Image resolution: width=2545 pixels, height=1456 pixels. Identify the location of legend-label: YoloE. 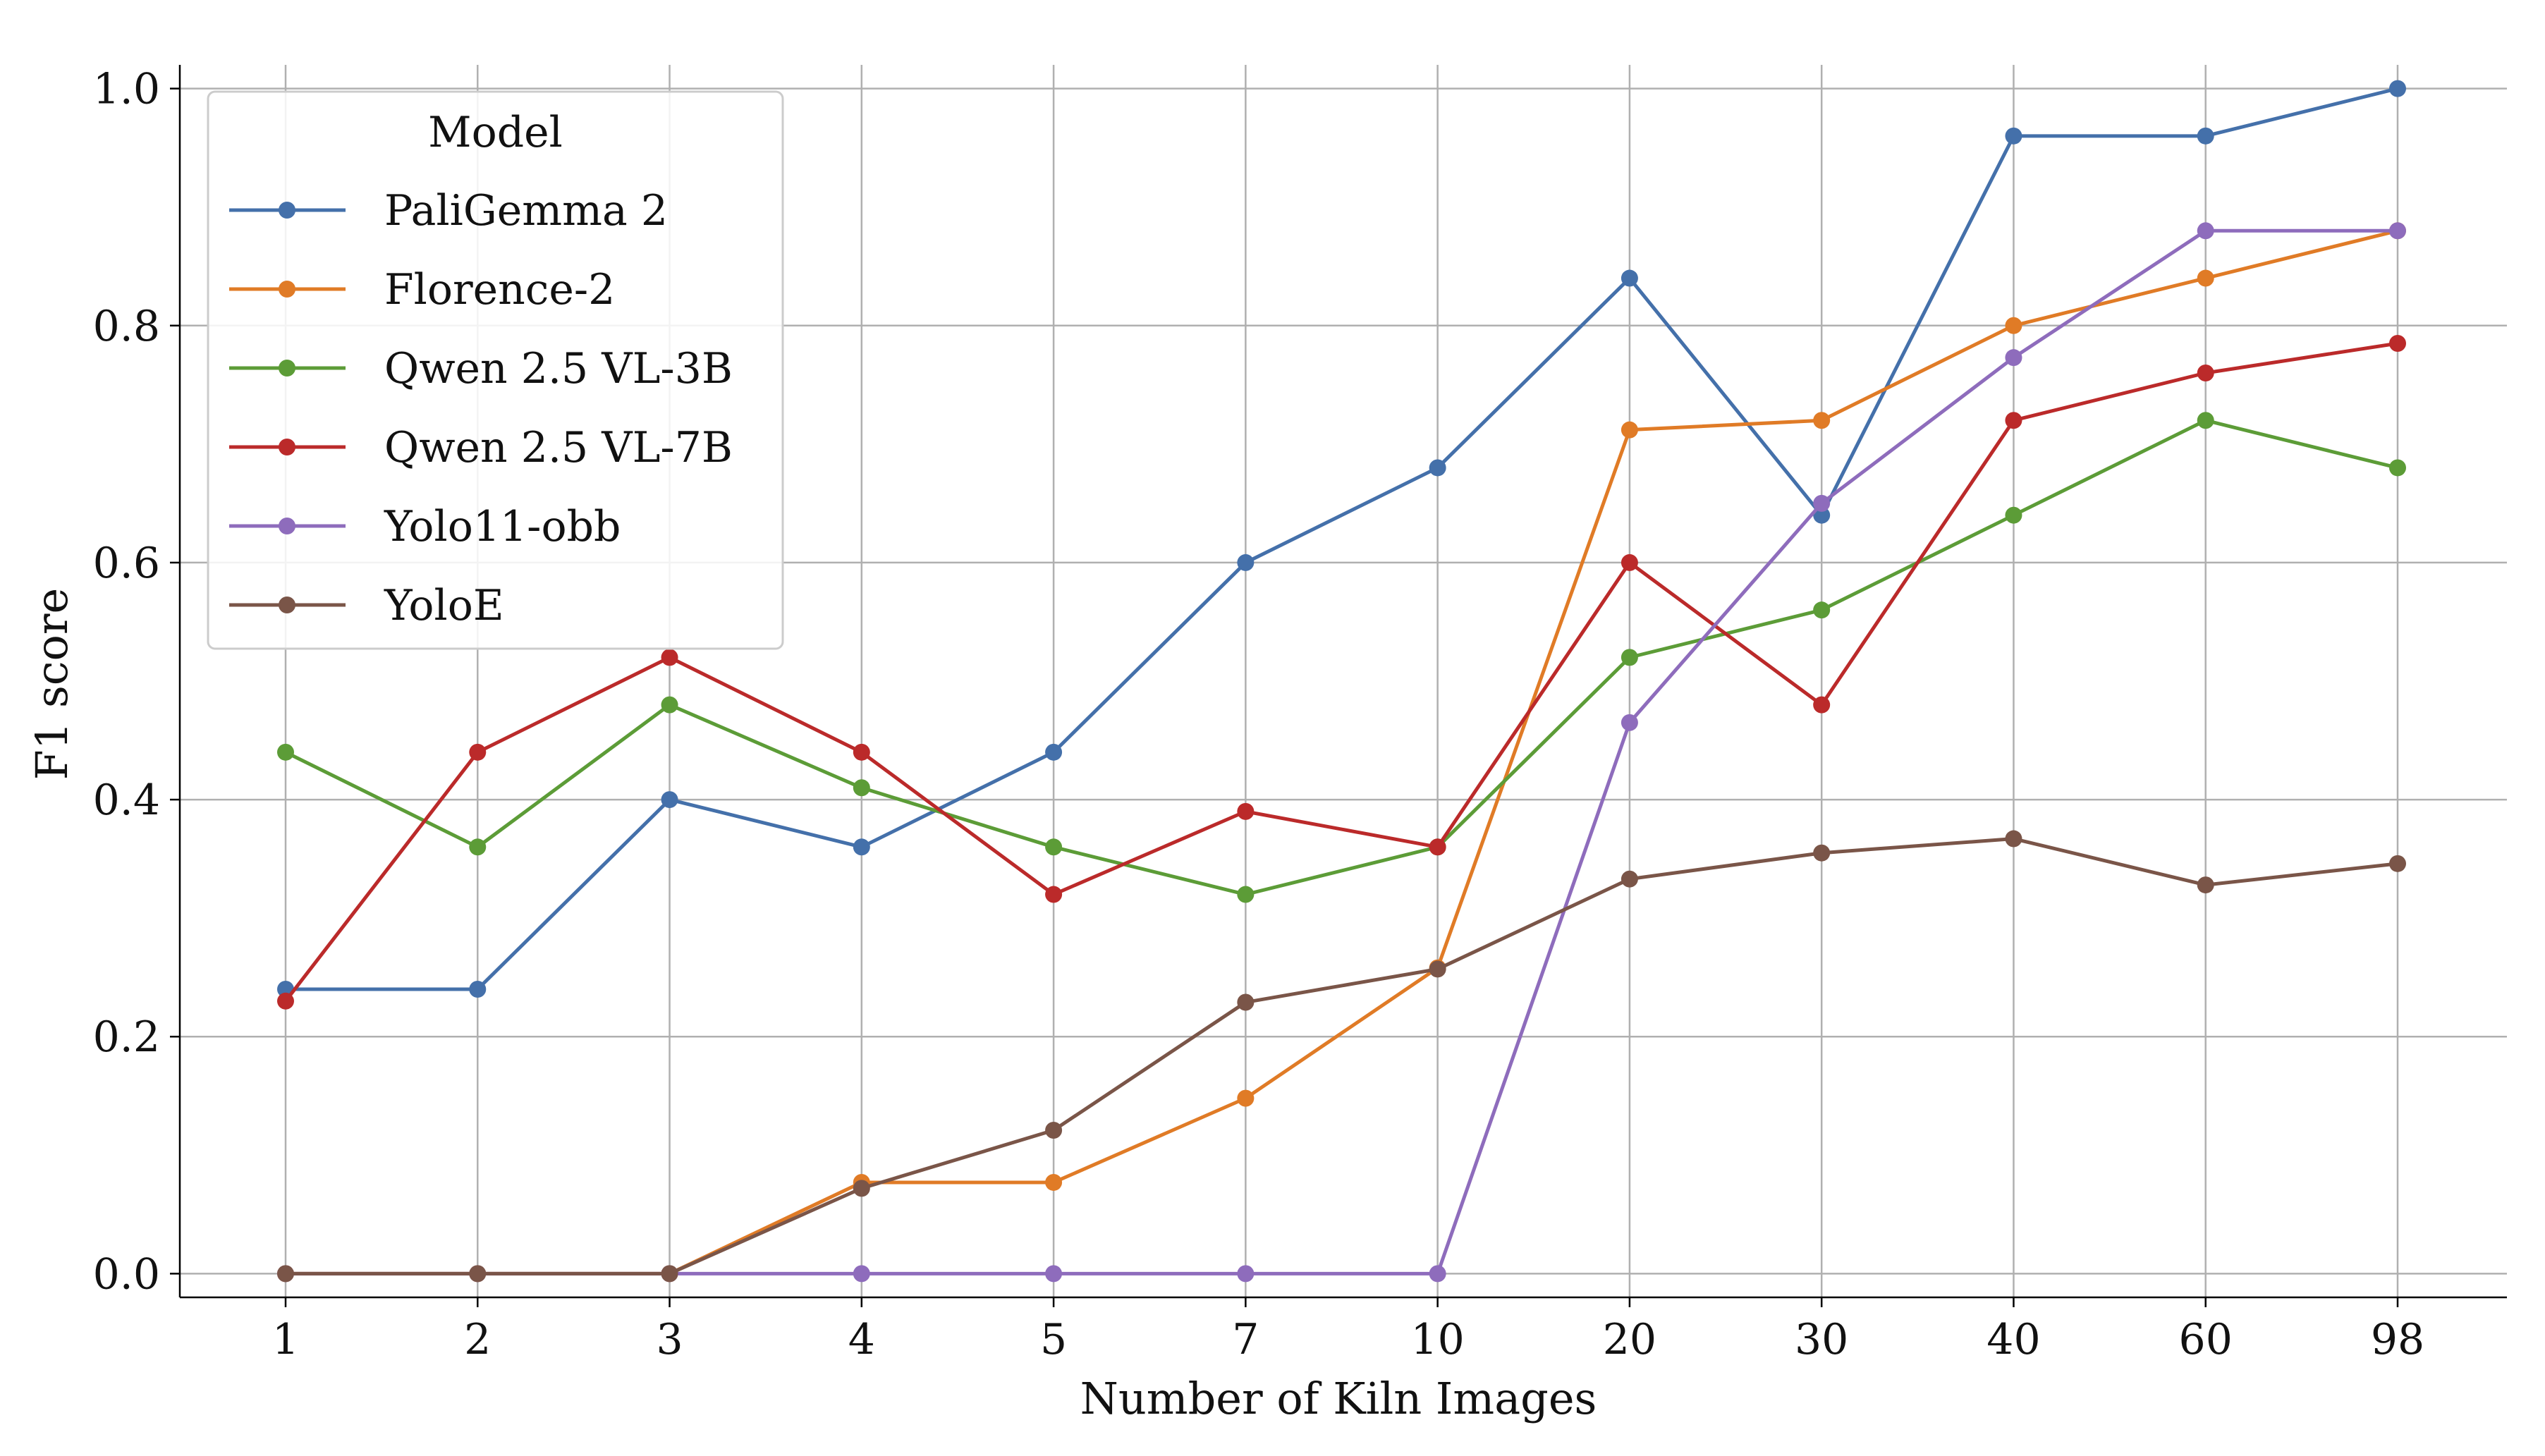
(444, 605).